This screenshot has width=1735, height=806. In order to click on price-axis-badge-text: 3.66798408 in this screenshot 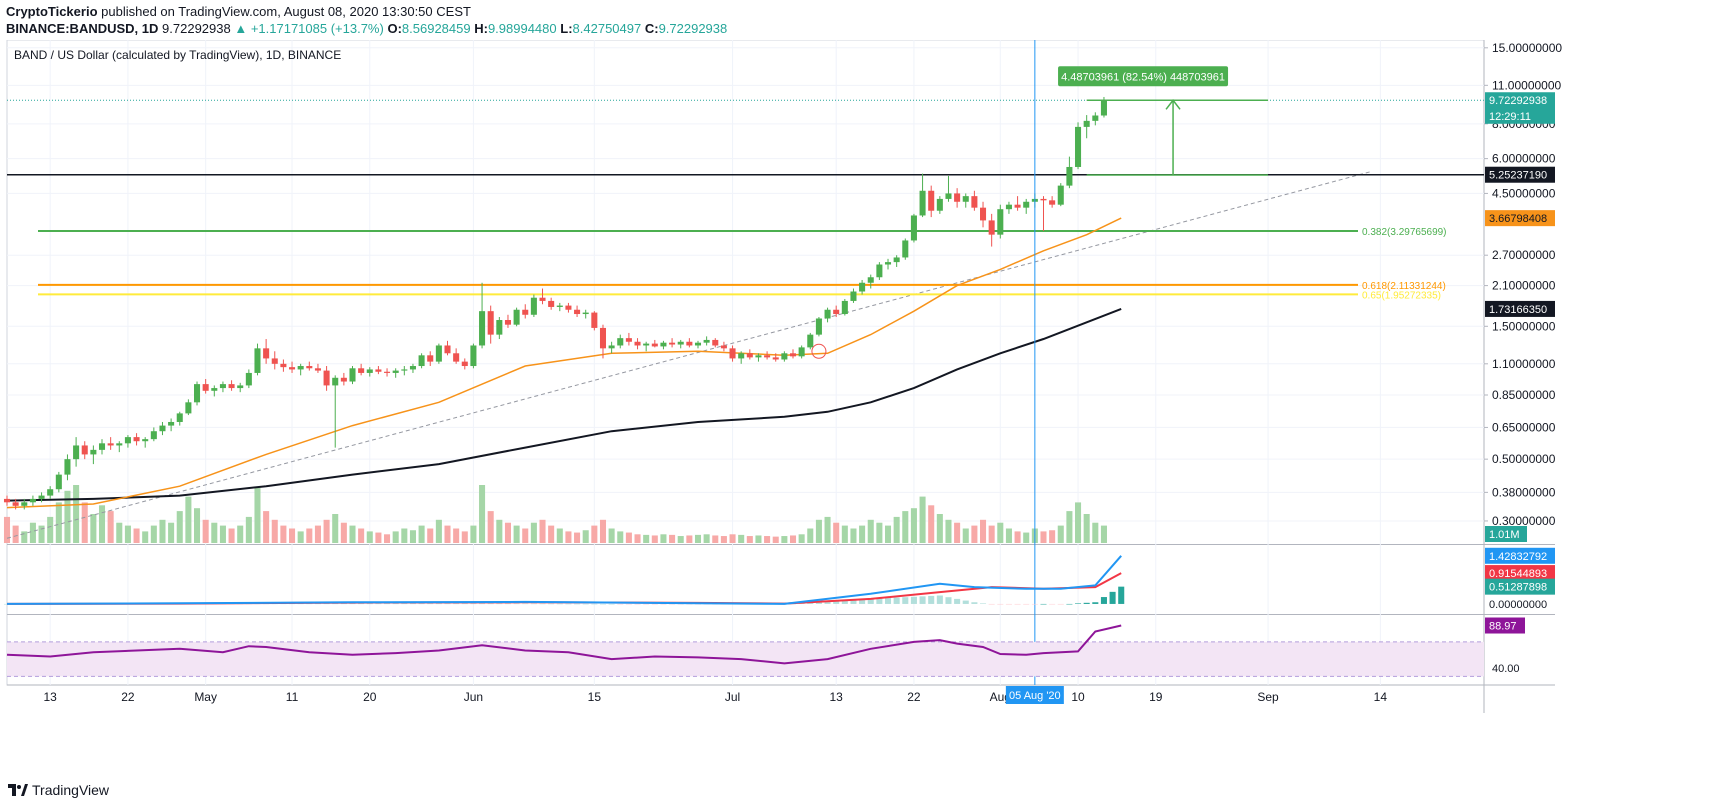, I will do `click(1518, 219)`.